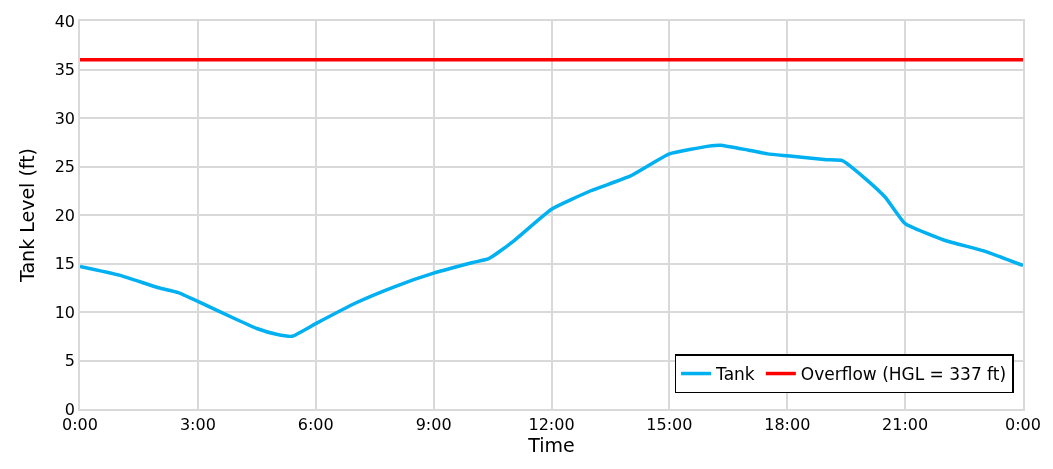 The width and height of the screenshot is (1053, 469). Describe the element at coordinates (65, 215) in the screenshot. I see `y-tick-label: 20` at that location.